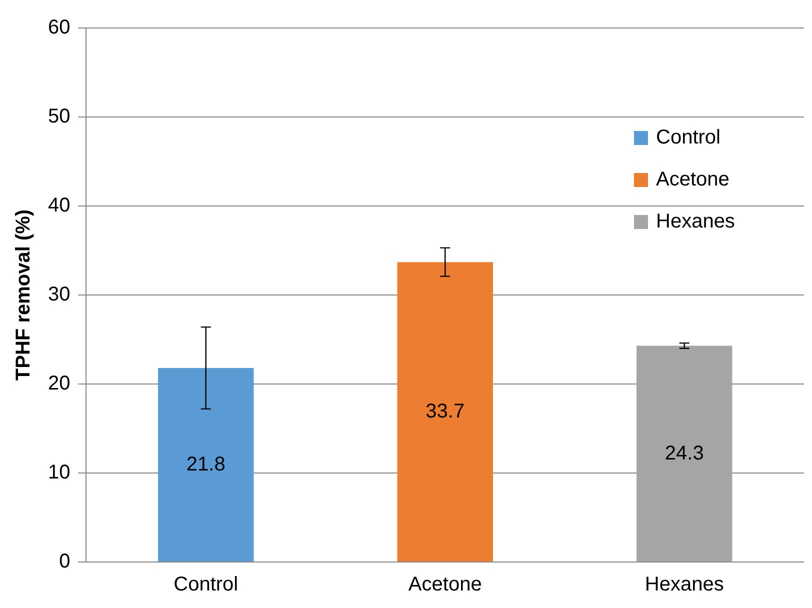 The height and width of the screenshot is (608, 812). Describe the element at coordinates (445, 411) in the screenshot. I see `data-label: 33.7` at that location.